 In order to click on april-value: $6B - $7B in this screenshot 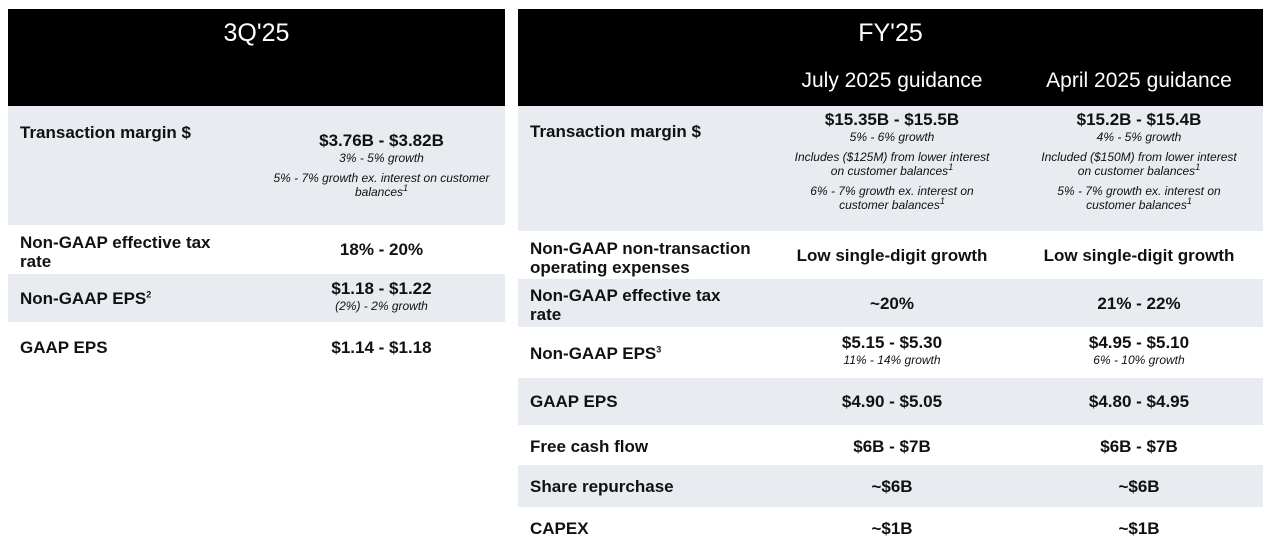, I will do `click(1139, 446)`.